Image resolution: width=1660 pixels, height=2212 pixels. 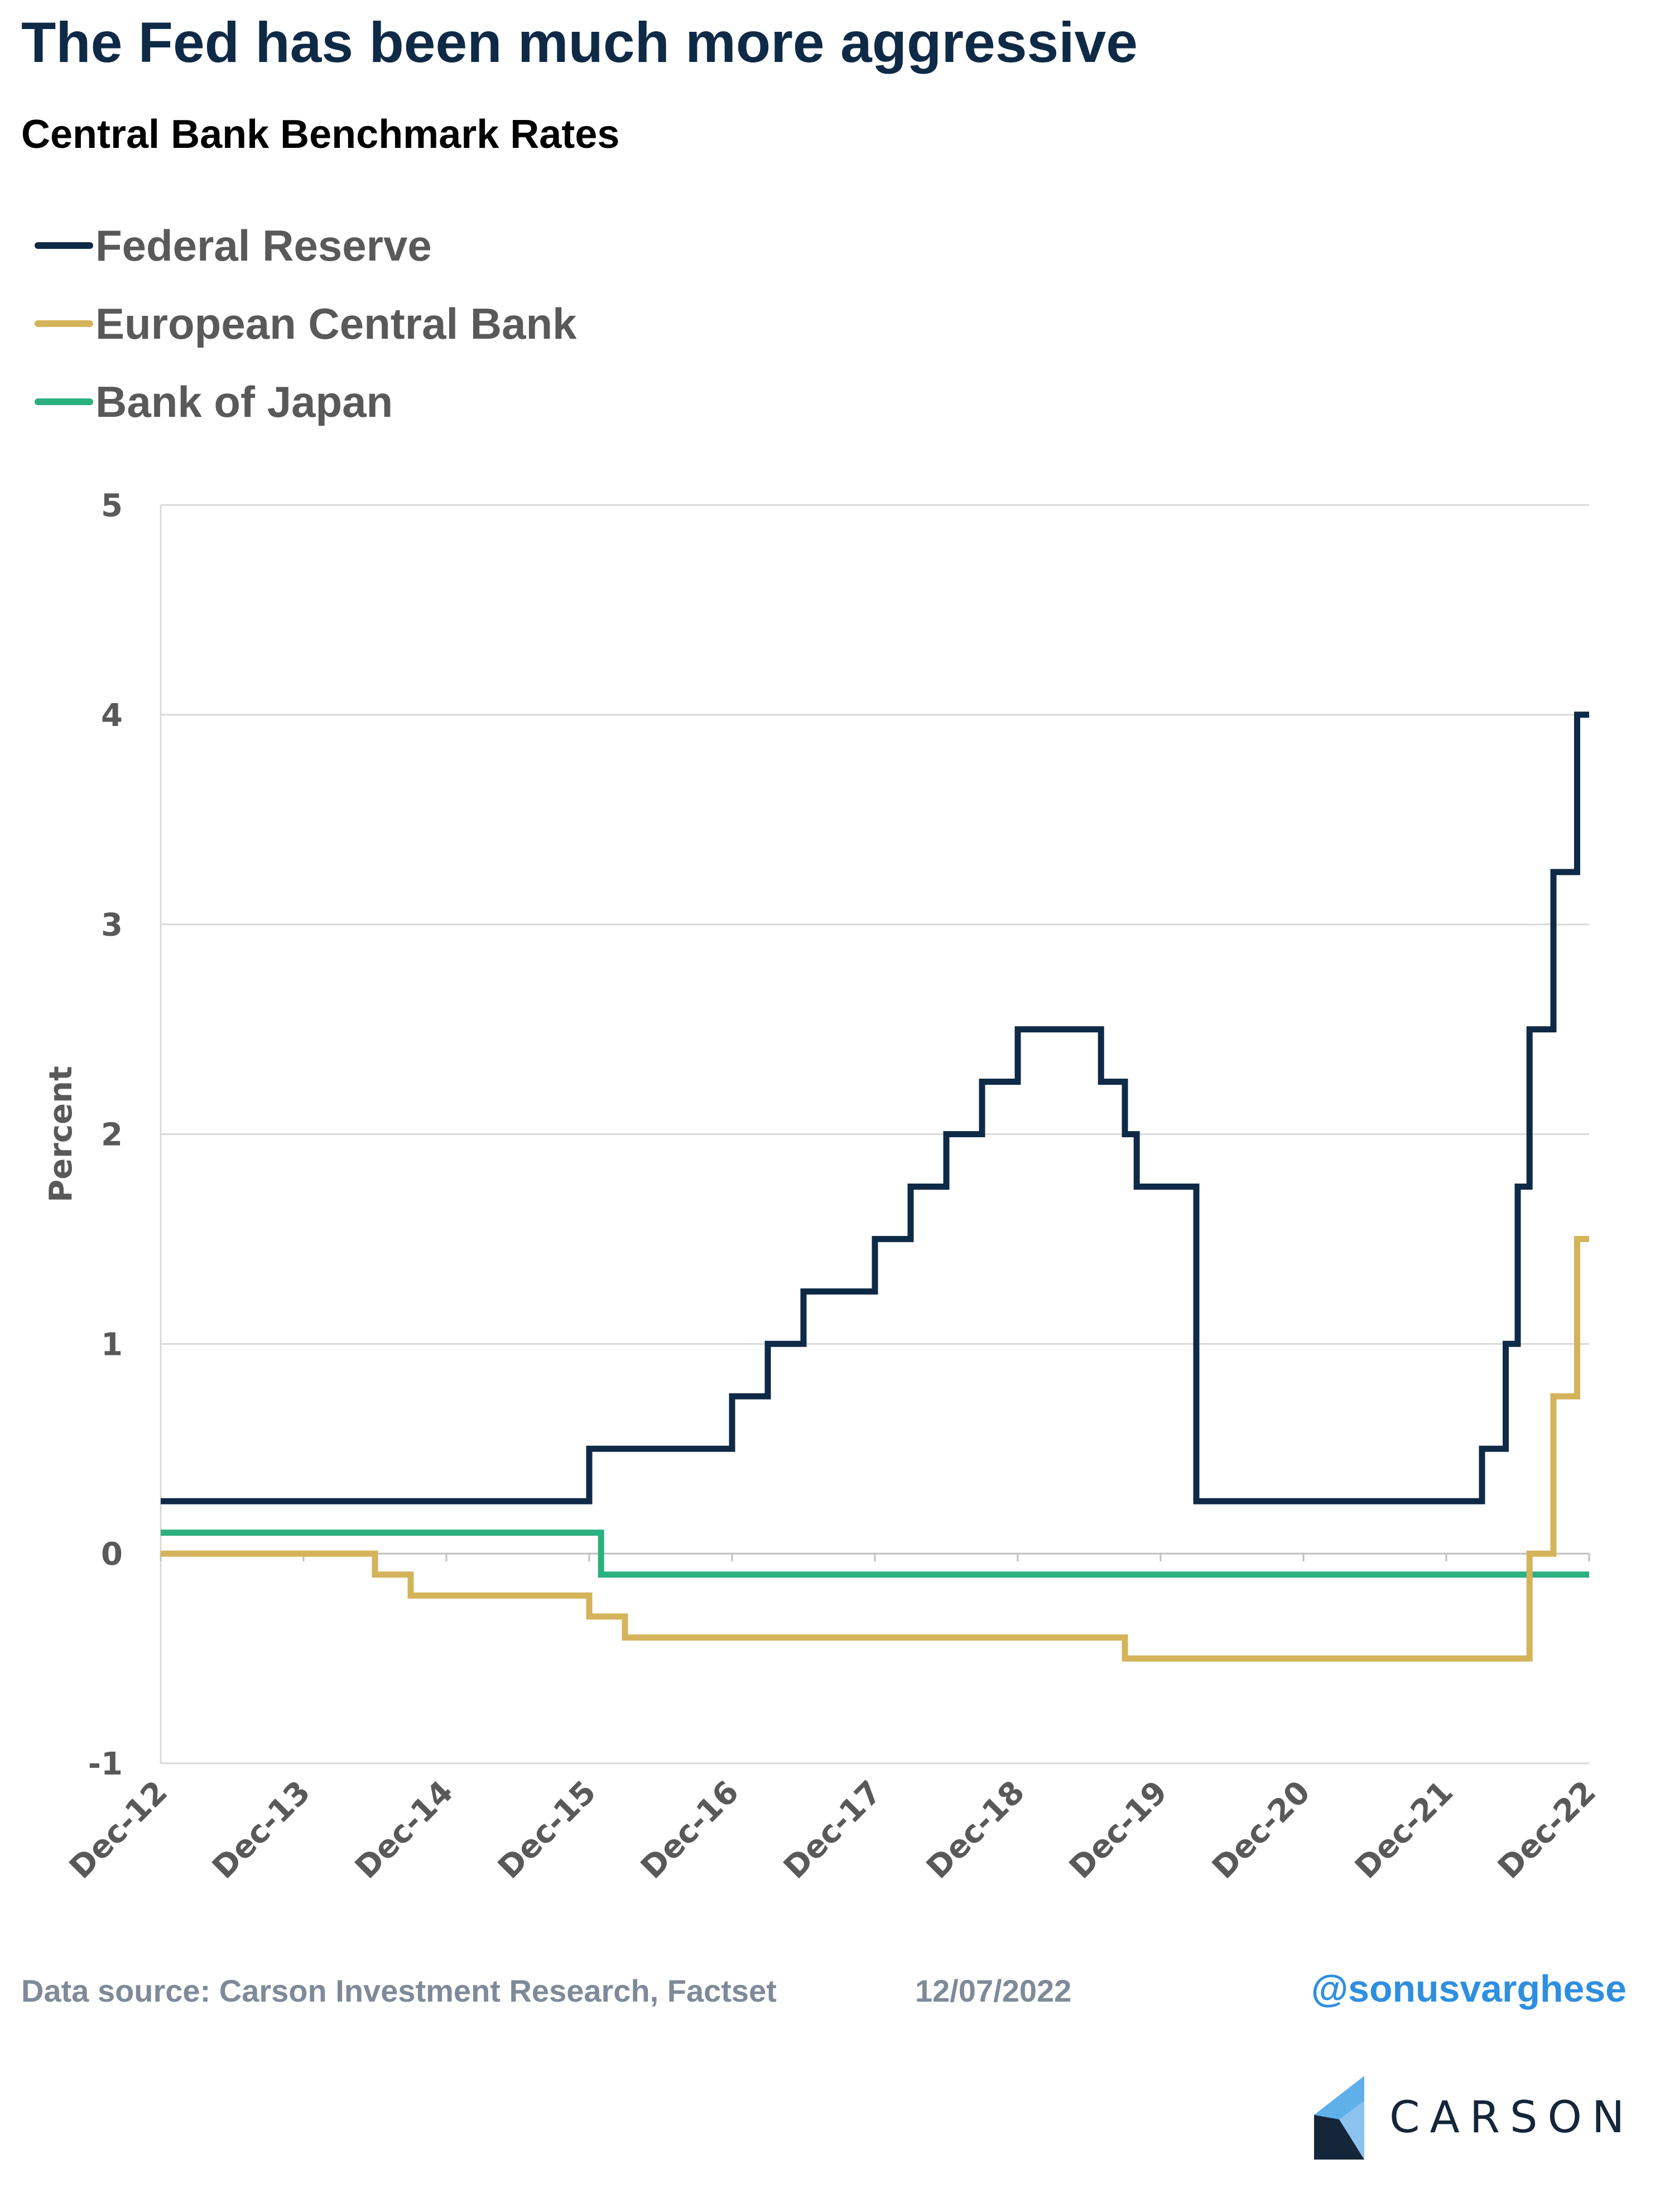 What do you see at coordinates (1547, 1830) in the screenshot?
I see `x-tick-label: Dec-22` at bounding box center [1547, 1830].